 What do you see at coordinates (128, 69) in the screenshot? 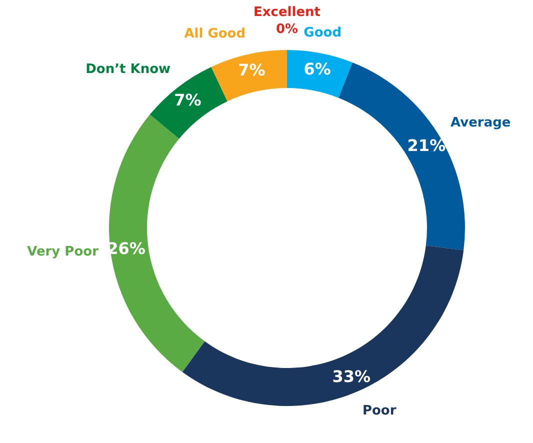
I see `slice-label: Don’t Know` at bounding box center [128, 69].